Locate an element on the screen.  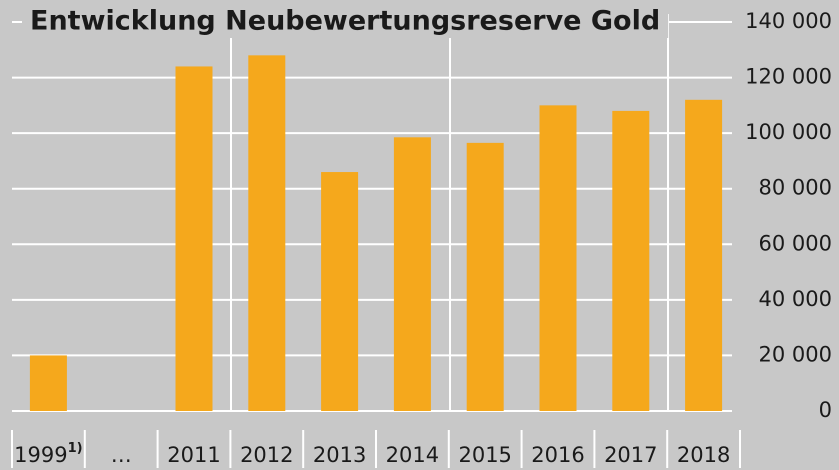
x-tick-label: 2015 is located at coordinates (484, 455).